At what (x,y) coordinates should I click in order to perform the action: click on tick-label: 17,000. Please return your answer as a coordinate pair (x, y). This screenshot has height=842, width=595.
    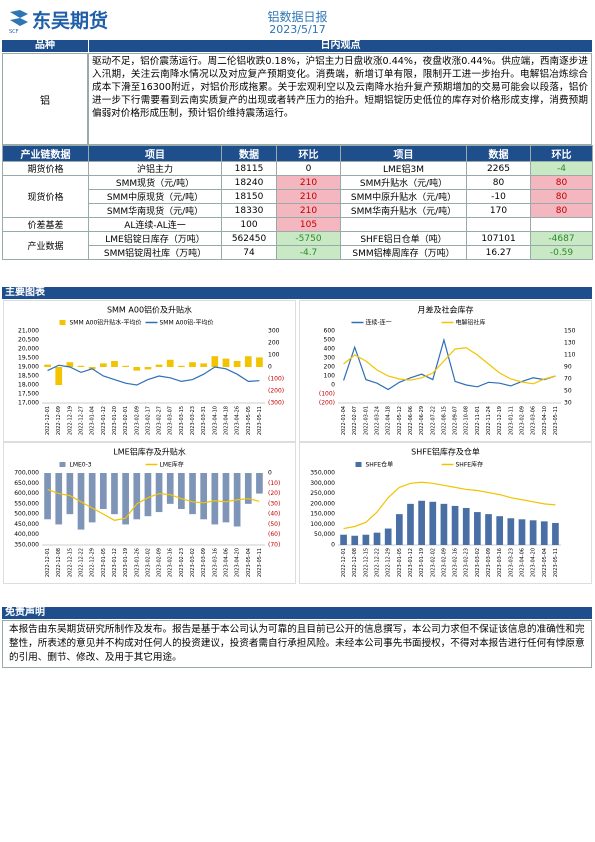
    Looking at the image, I should click on (28, 403).